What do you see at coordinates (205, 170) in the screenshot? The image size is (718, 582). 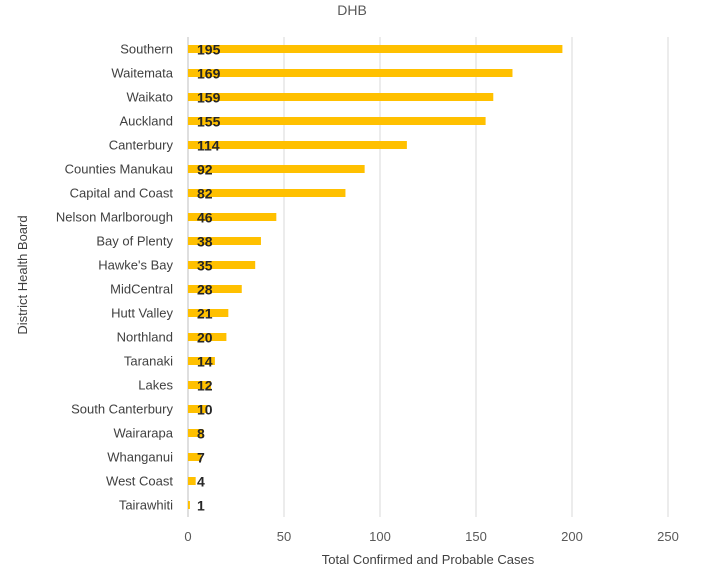 I see `data-label: 92` at bounding box center [205, 170].